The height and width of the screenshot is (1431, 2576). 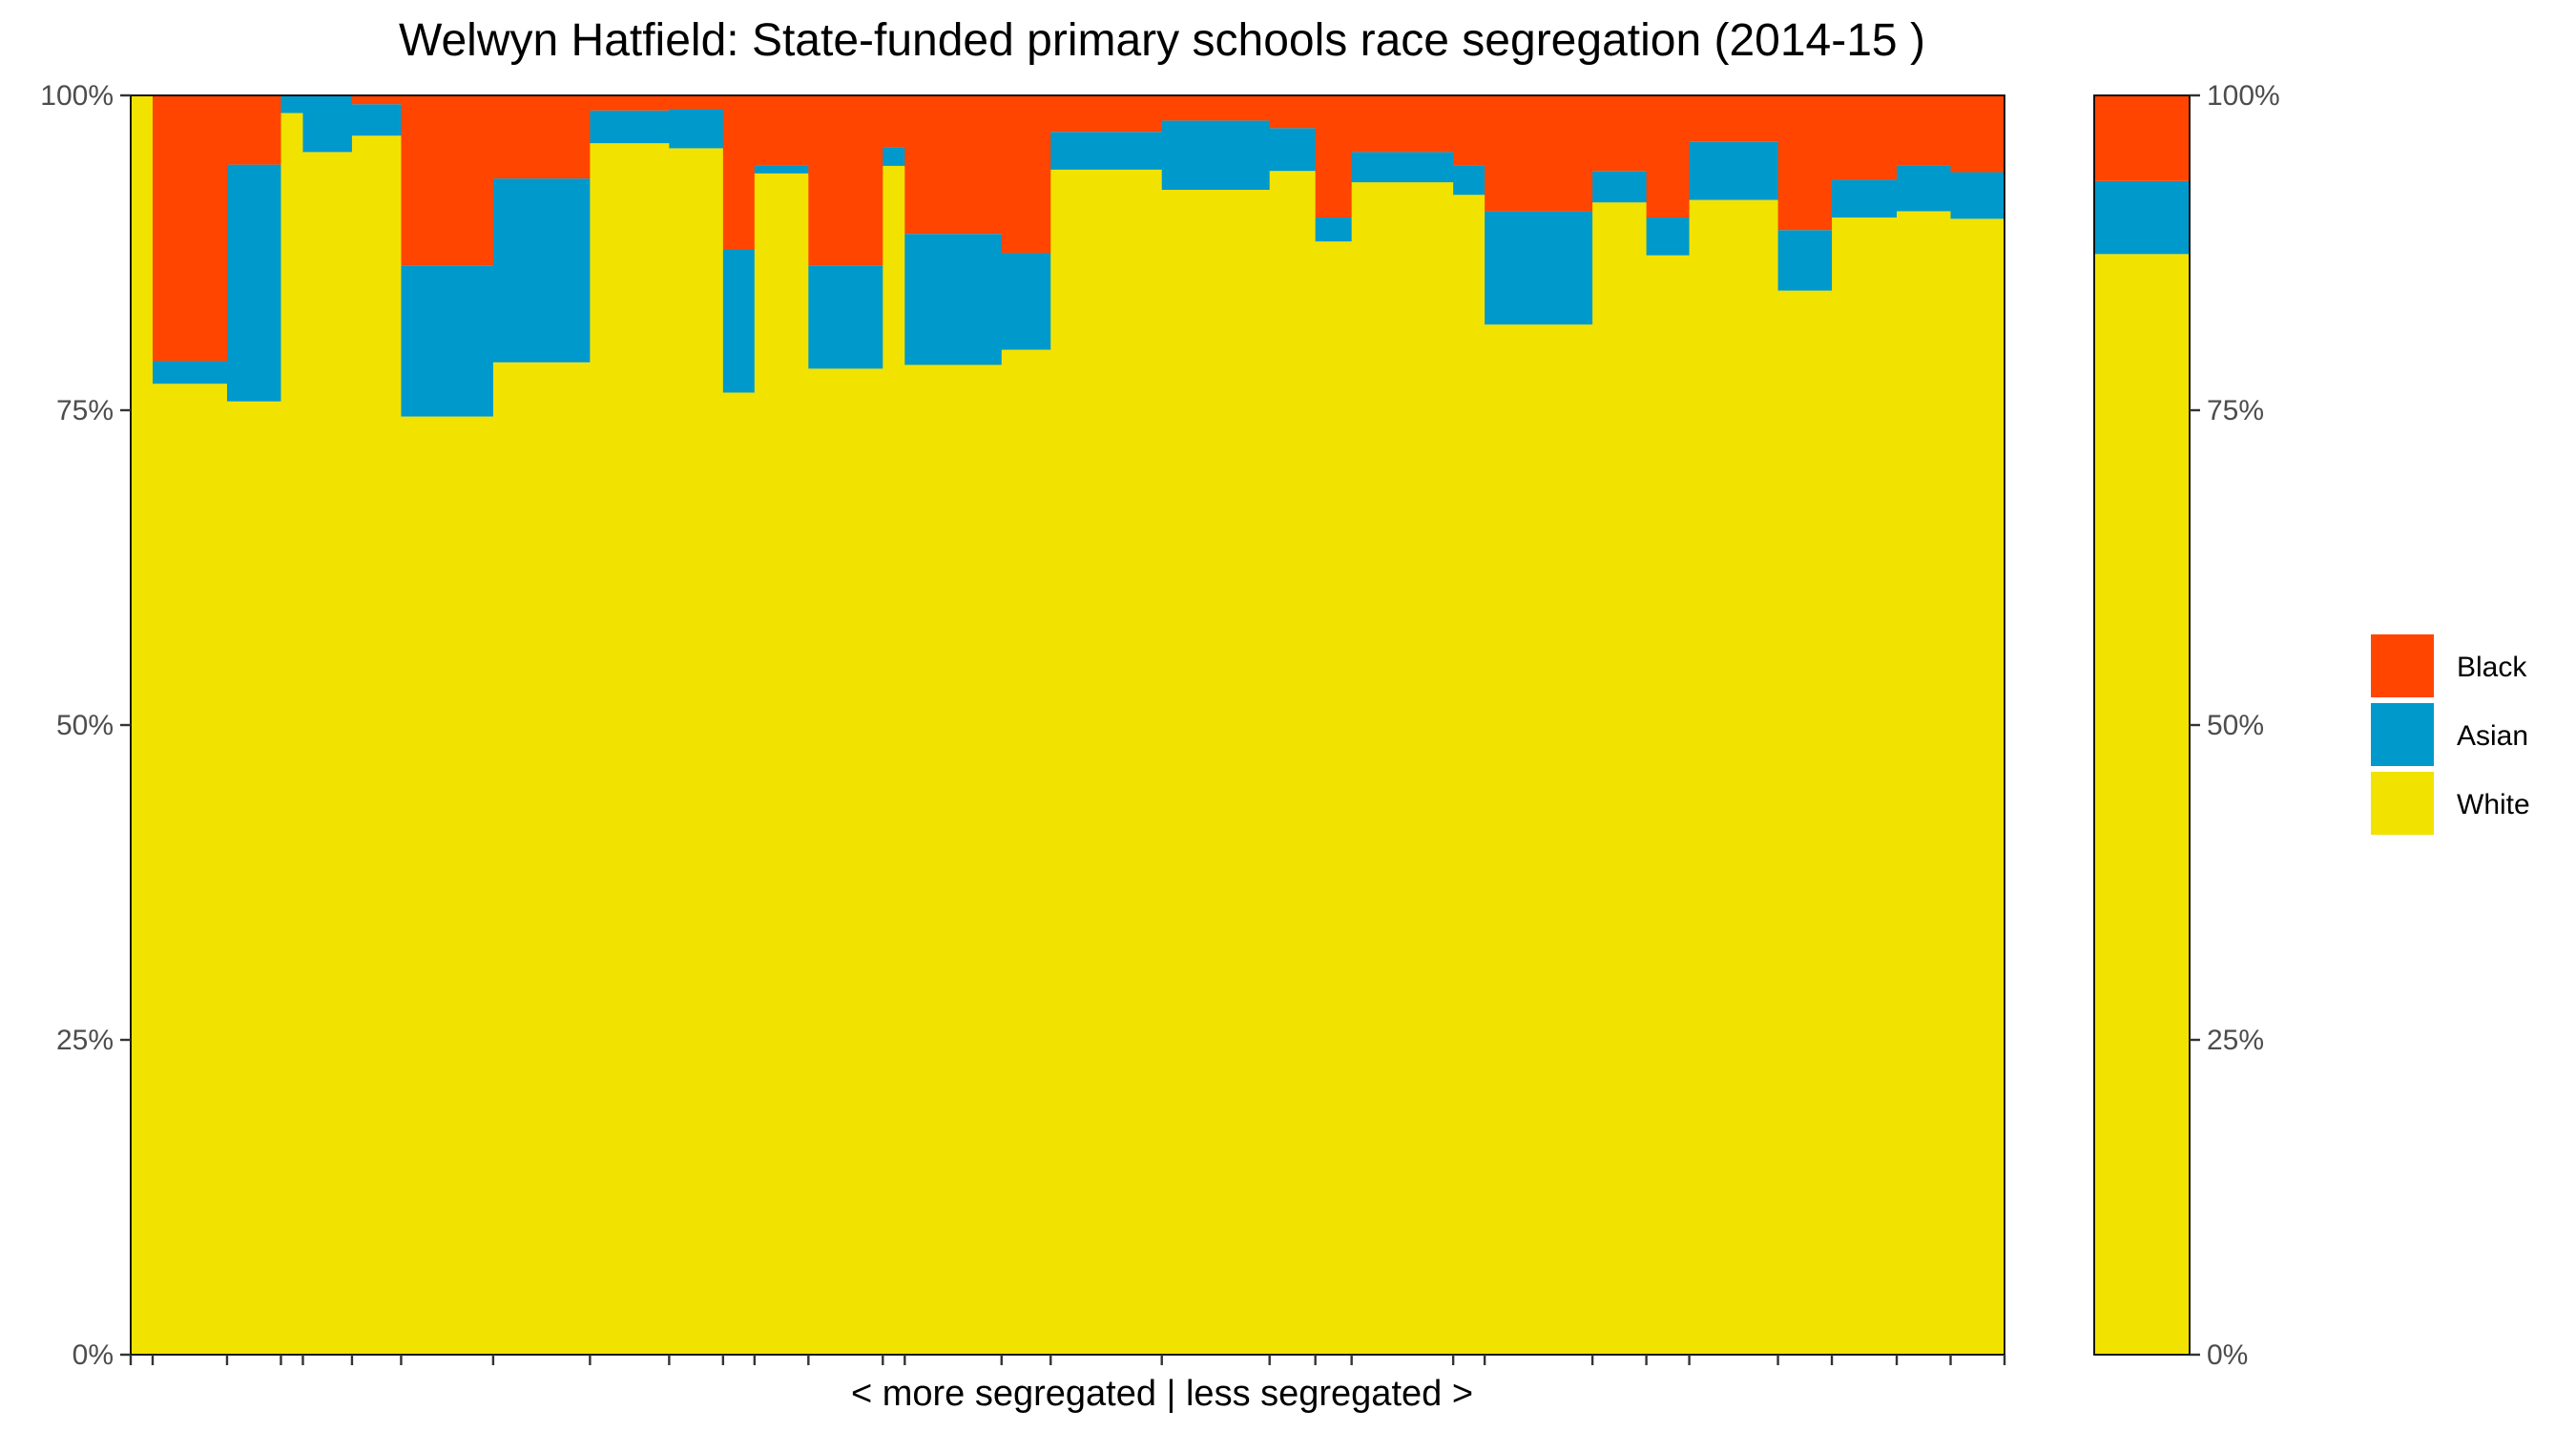 I want to click on overall-bar, so click(x=2142, y=725).